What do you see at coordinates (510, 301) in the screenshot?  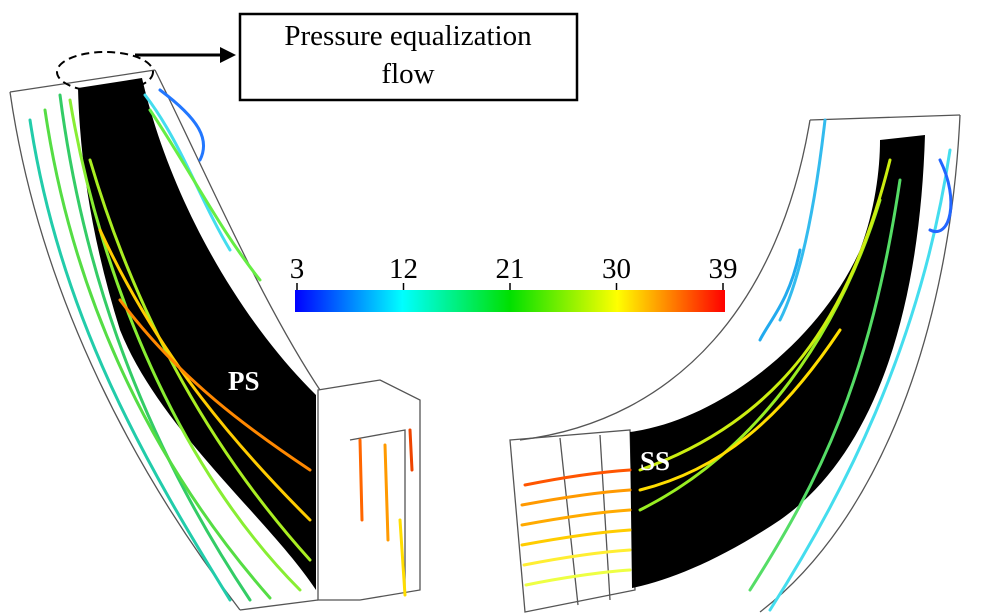 I see `colorbar` at bounding box center [510, 301].